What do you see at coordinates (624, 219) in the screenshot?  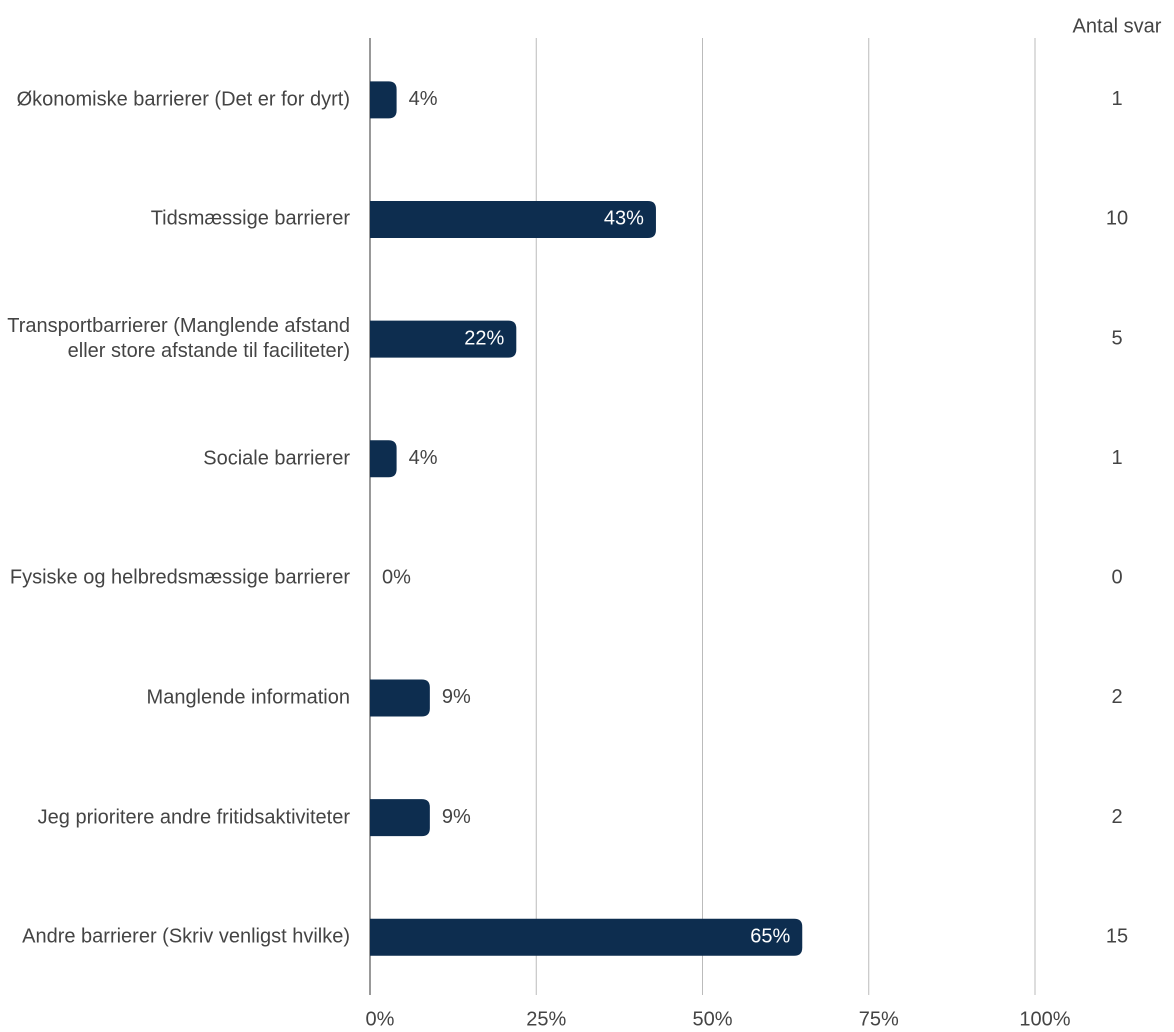 I see `value-label: 43%` at bounding box center [624, 219].